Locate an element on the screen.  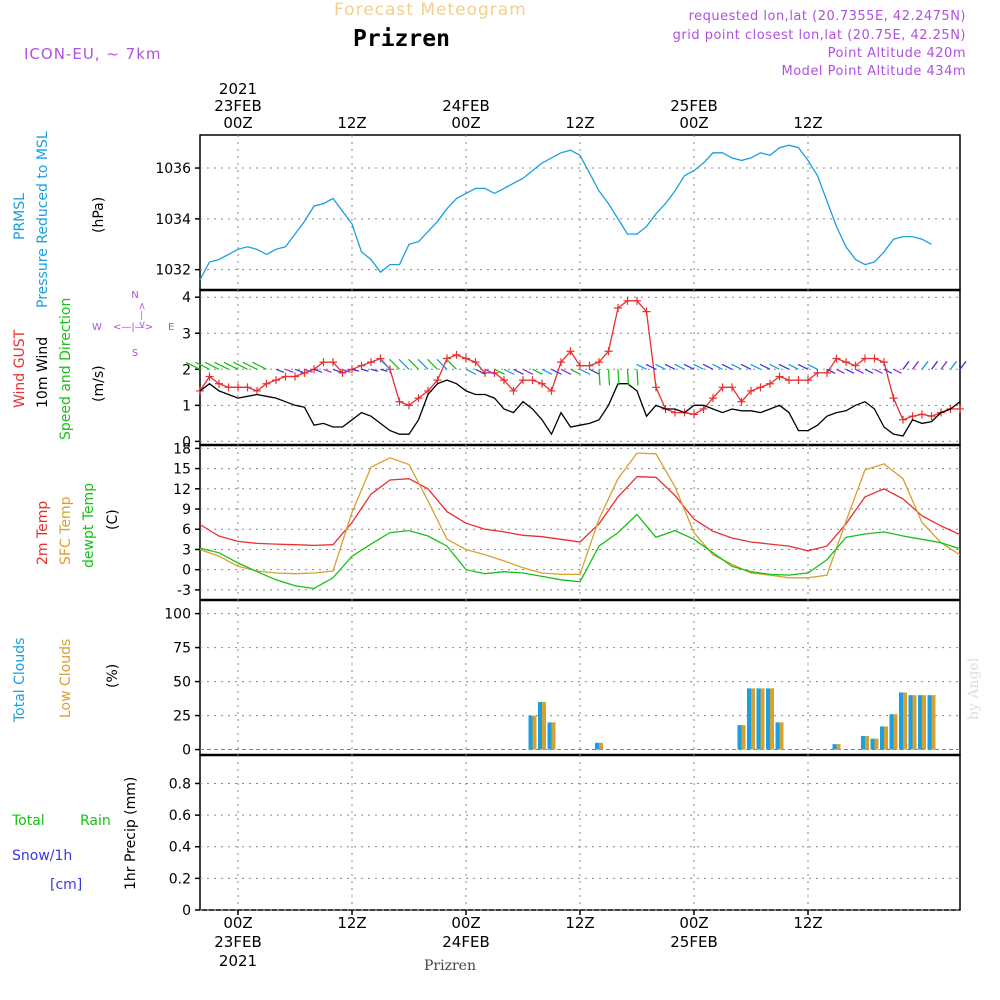
model-label: ICON-EU, ~ 7km is located at coordinates (93, 54).